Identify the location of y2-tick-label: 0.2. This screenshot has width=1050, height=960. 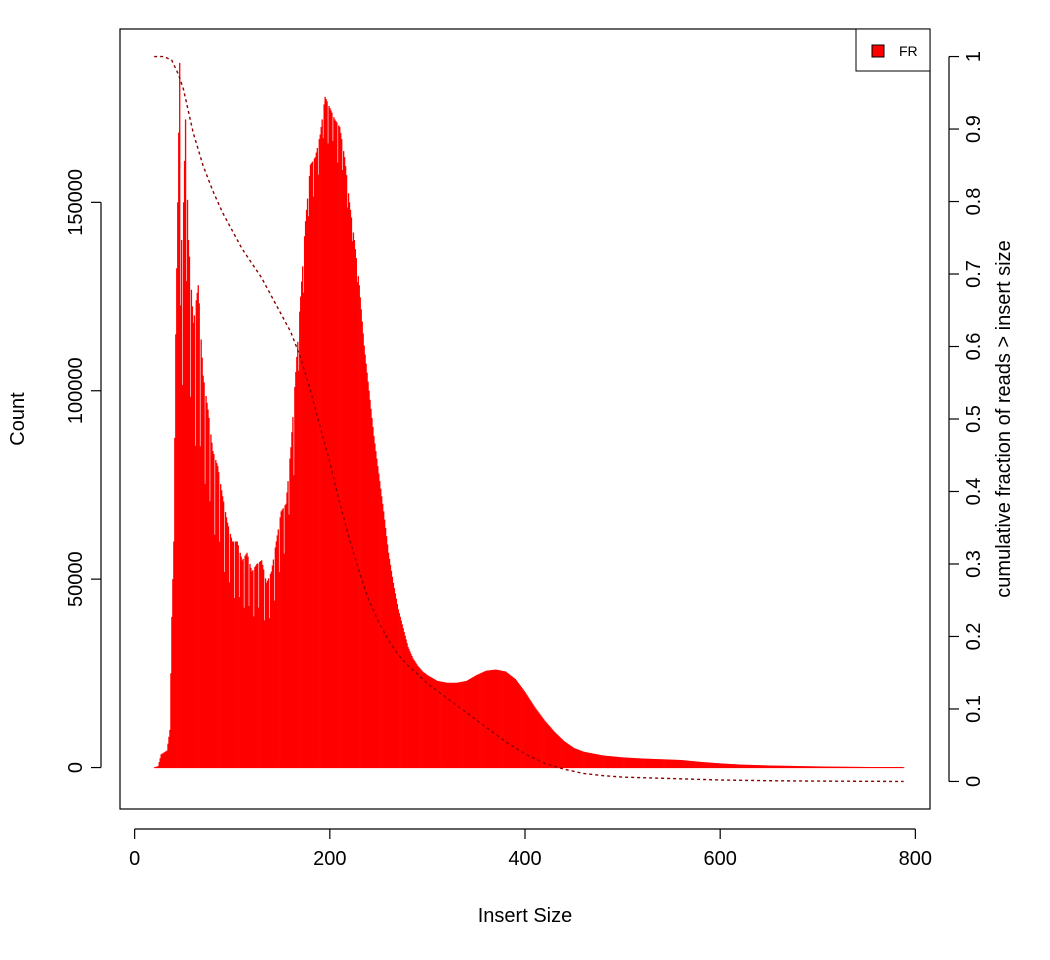
(974, 637).